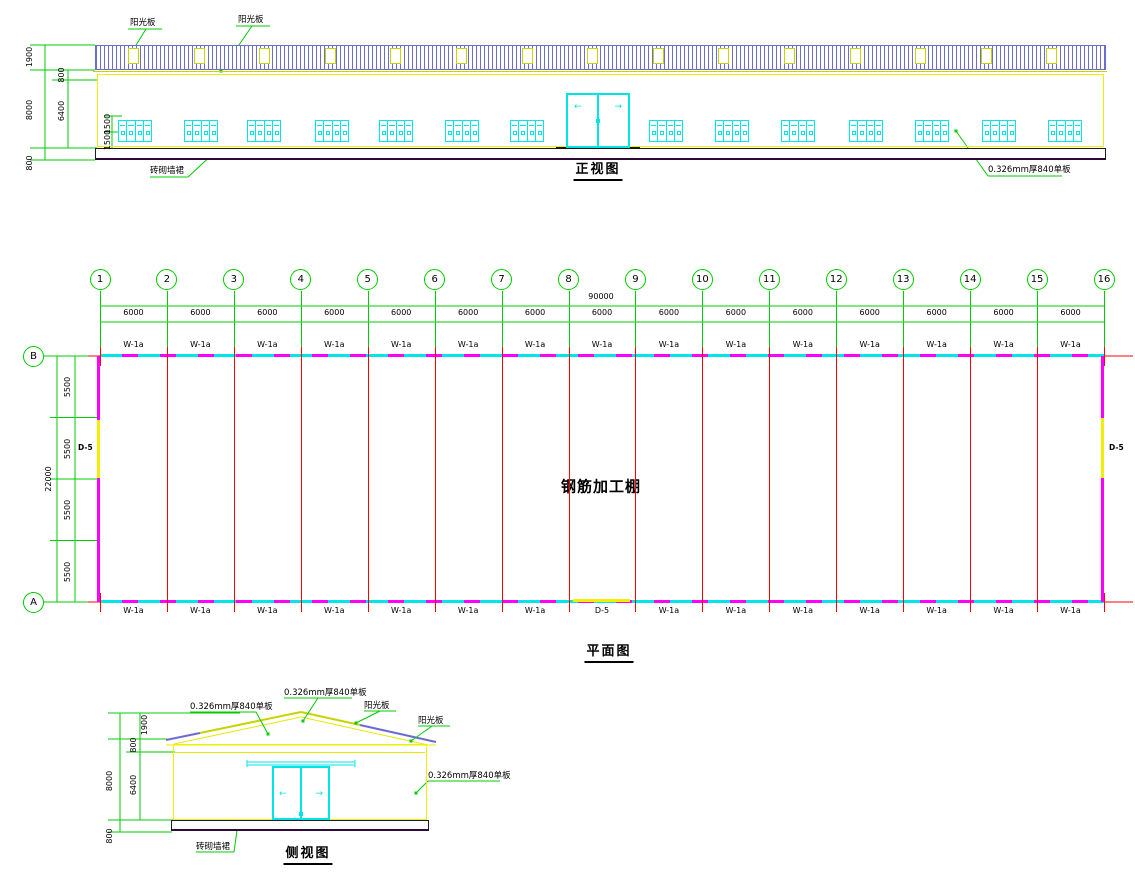  Describe the element at coordinates (601, 486) in the screenshot. I see `room-label: 钢筋加工棚` at that location.